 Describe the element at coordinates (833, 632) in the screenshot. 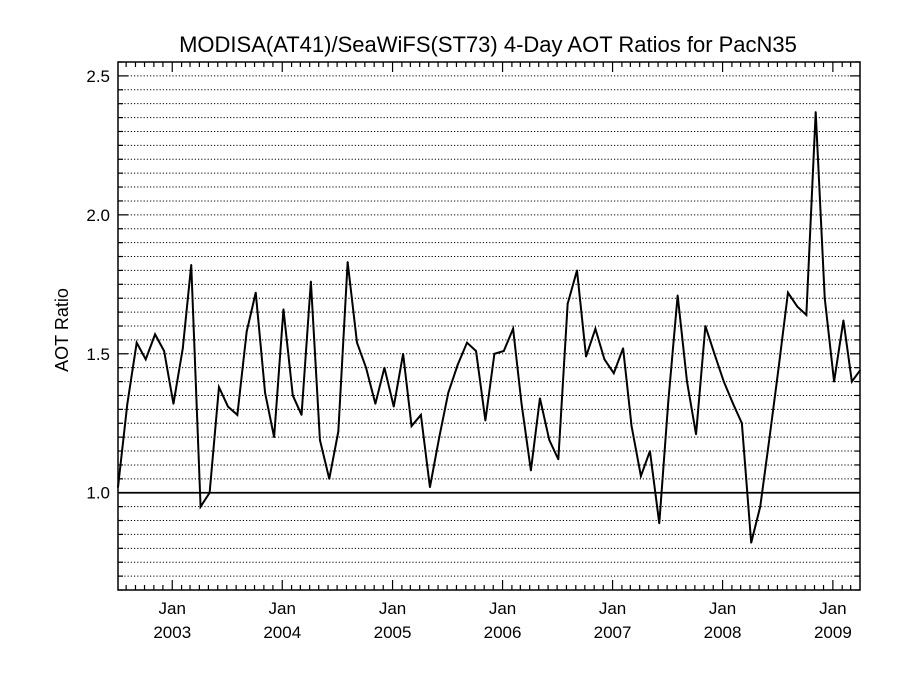

I see `x-tick-year-label: 2009` at that location.